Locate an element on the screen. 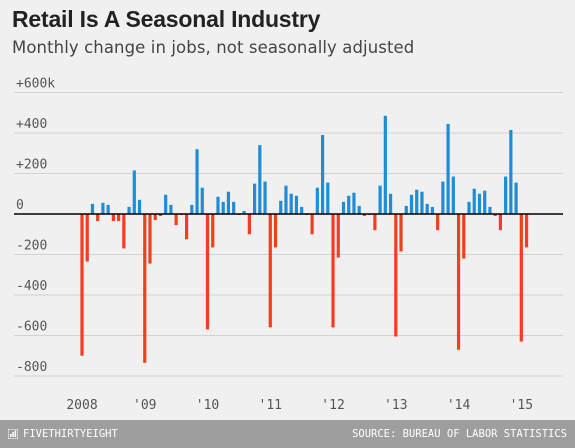  x-tick-label: '10 is located at coordinates (207, 405).